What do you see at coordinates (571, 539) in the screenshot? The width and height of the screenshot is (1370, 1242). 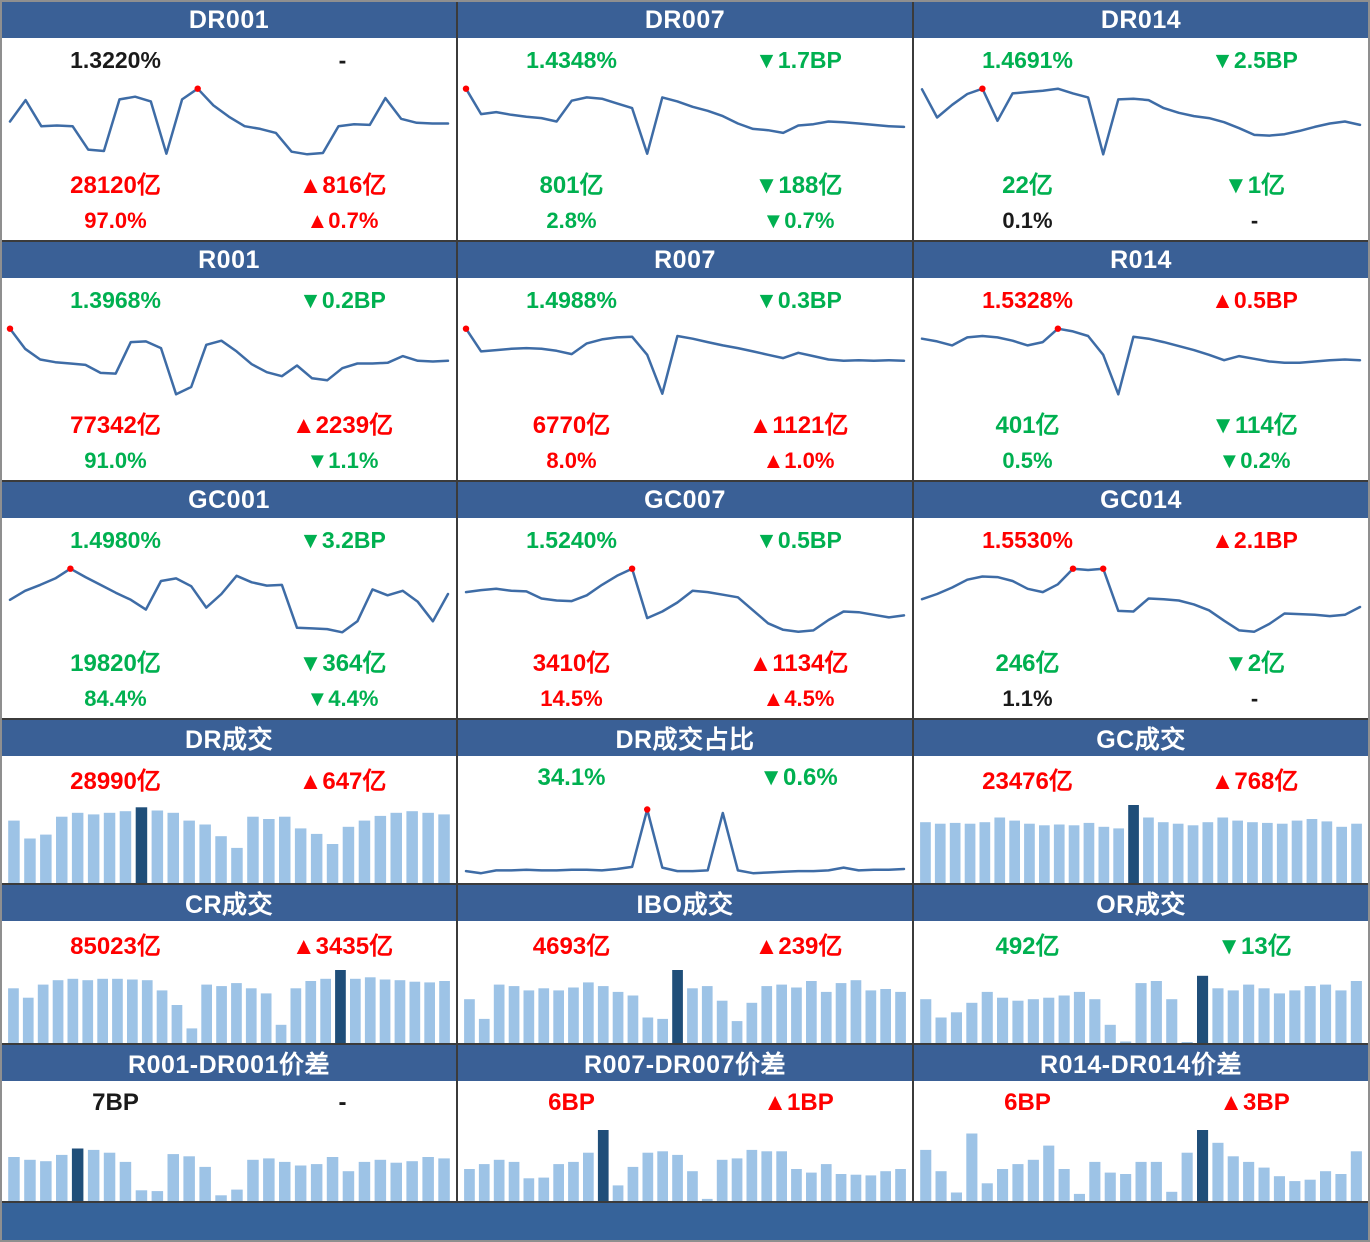 I see `rate-value: 1.5240%` at bounding box center [571, 539].